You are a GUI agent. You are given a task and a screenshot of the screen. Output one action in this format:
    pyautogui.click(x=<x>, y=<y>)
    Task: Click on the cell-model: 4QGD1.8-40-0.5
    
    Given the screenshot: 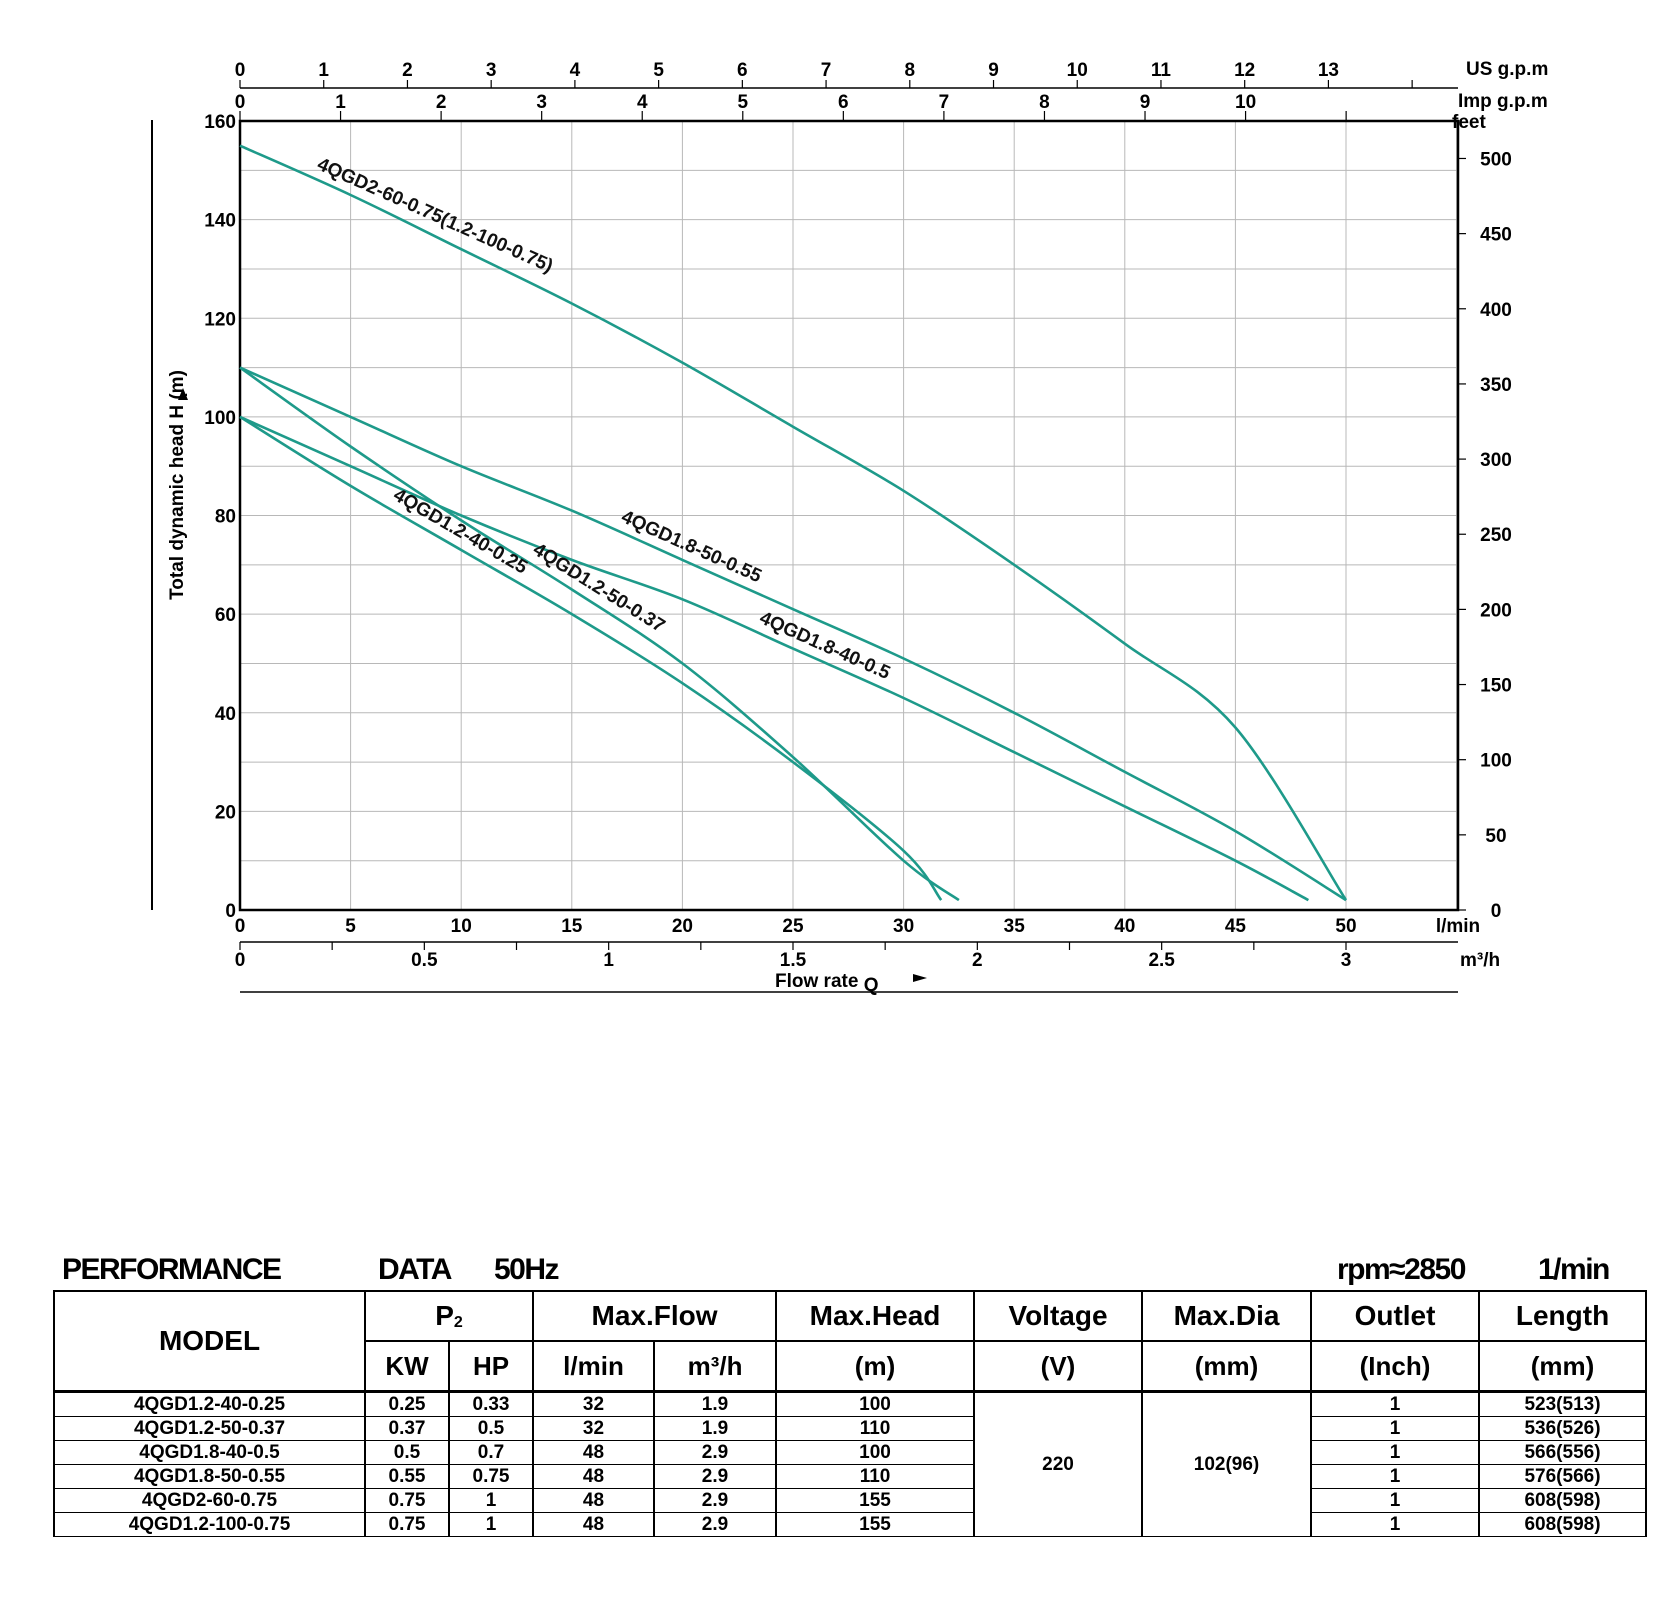 What is the action you would take?
    pyautogui.click(x=209, y=1452)
    